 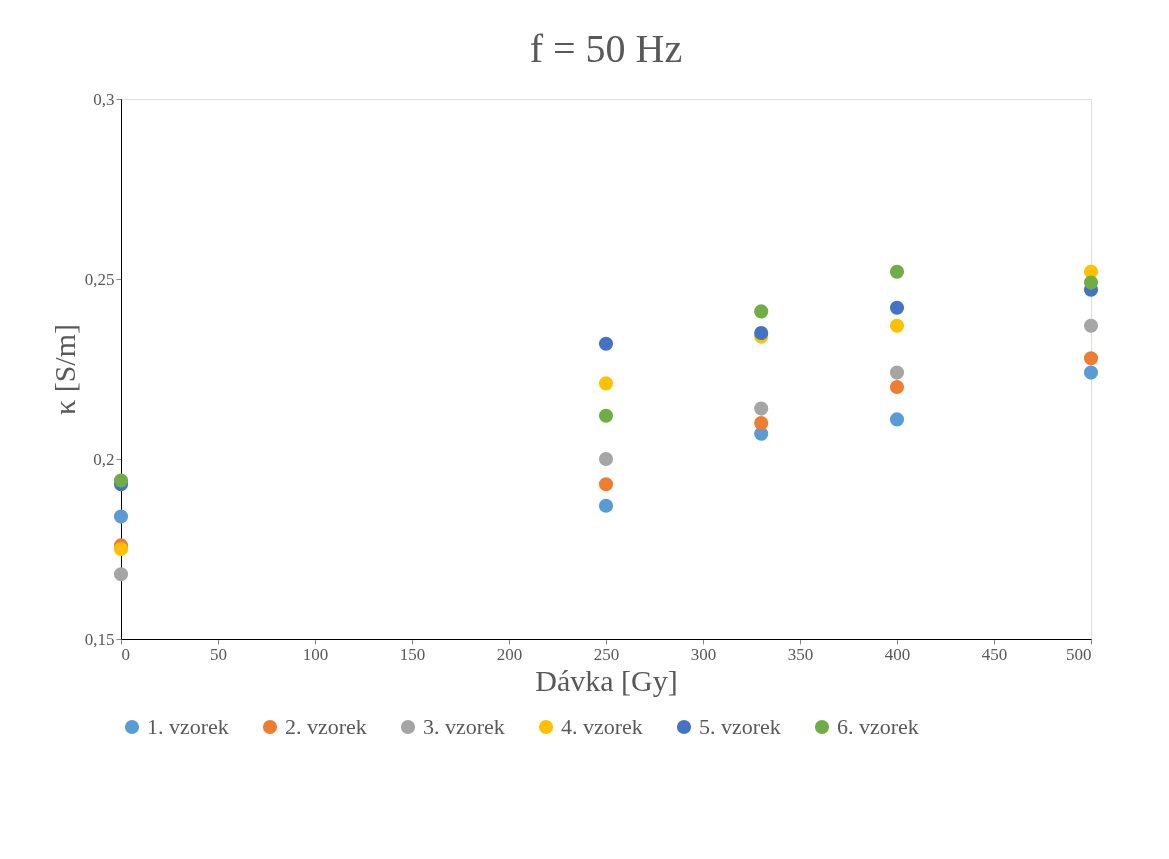 I want to click on x-axis-title: Dávka [Gy], so click(x=606, y=680).